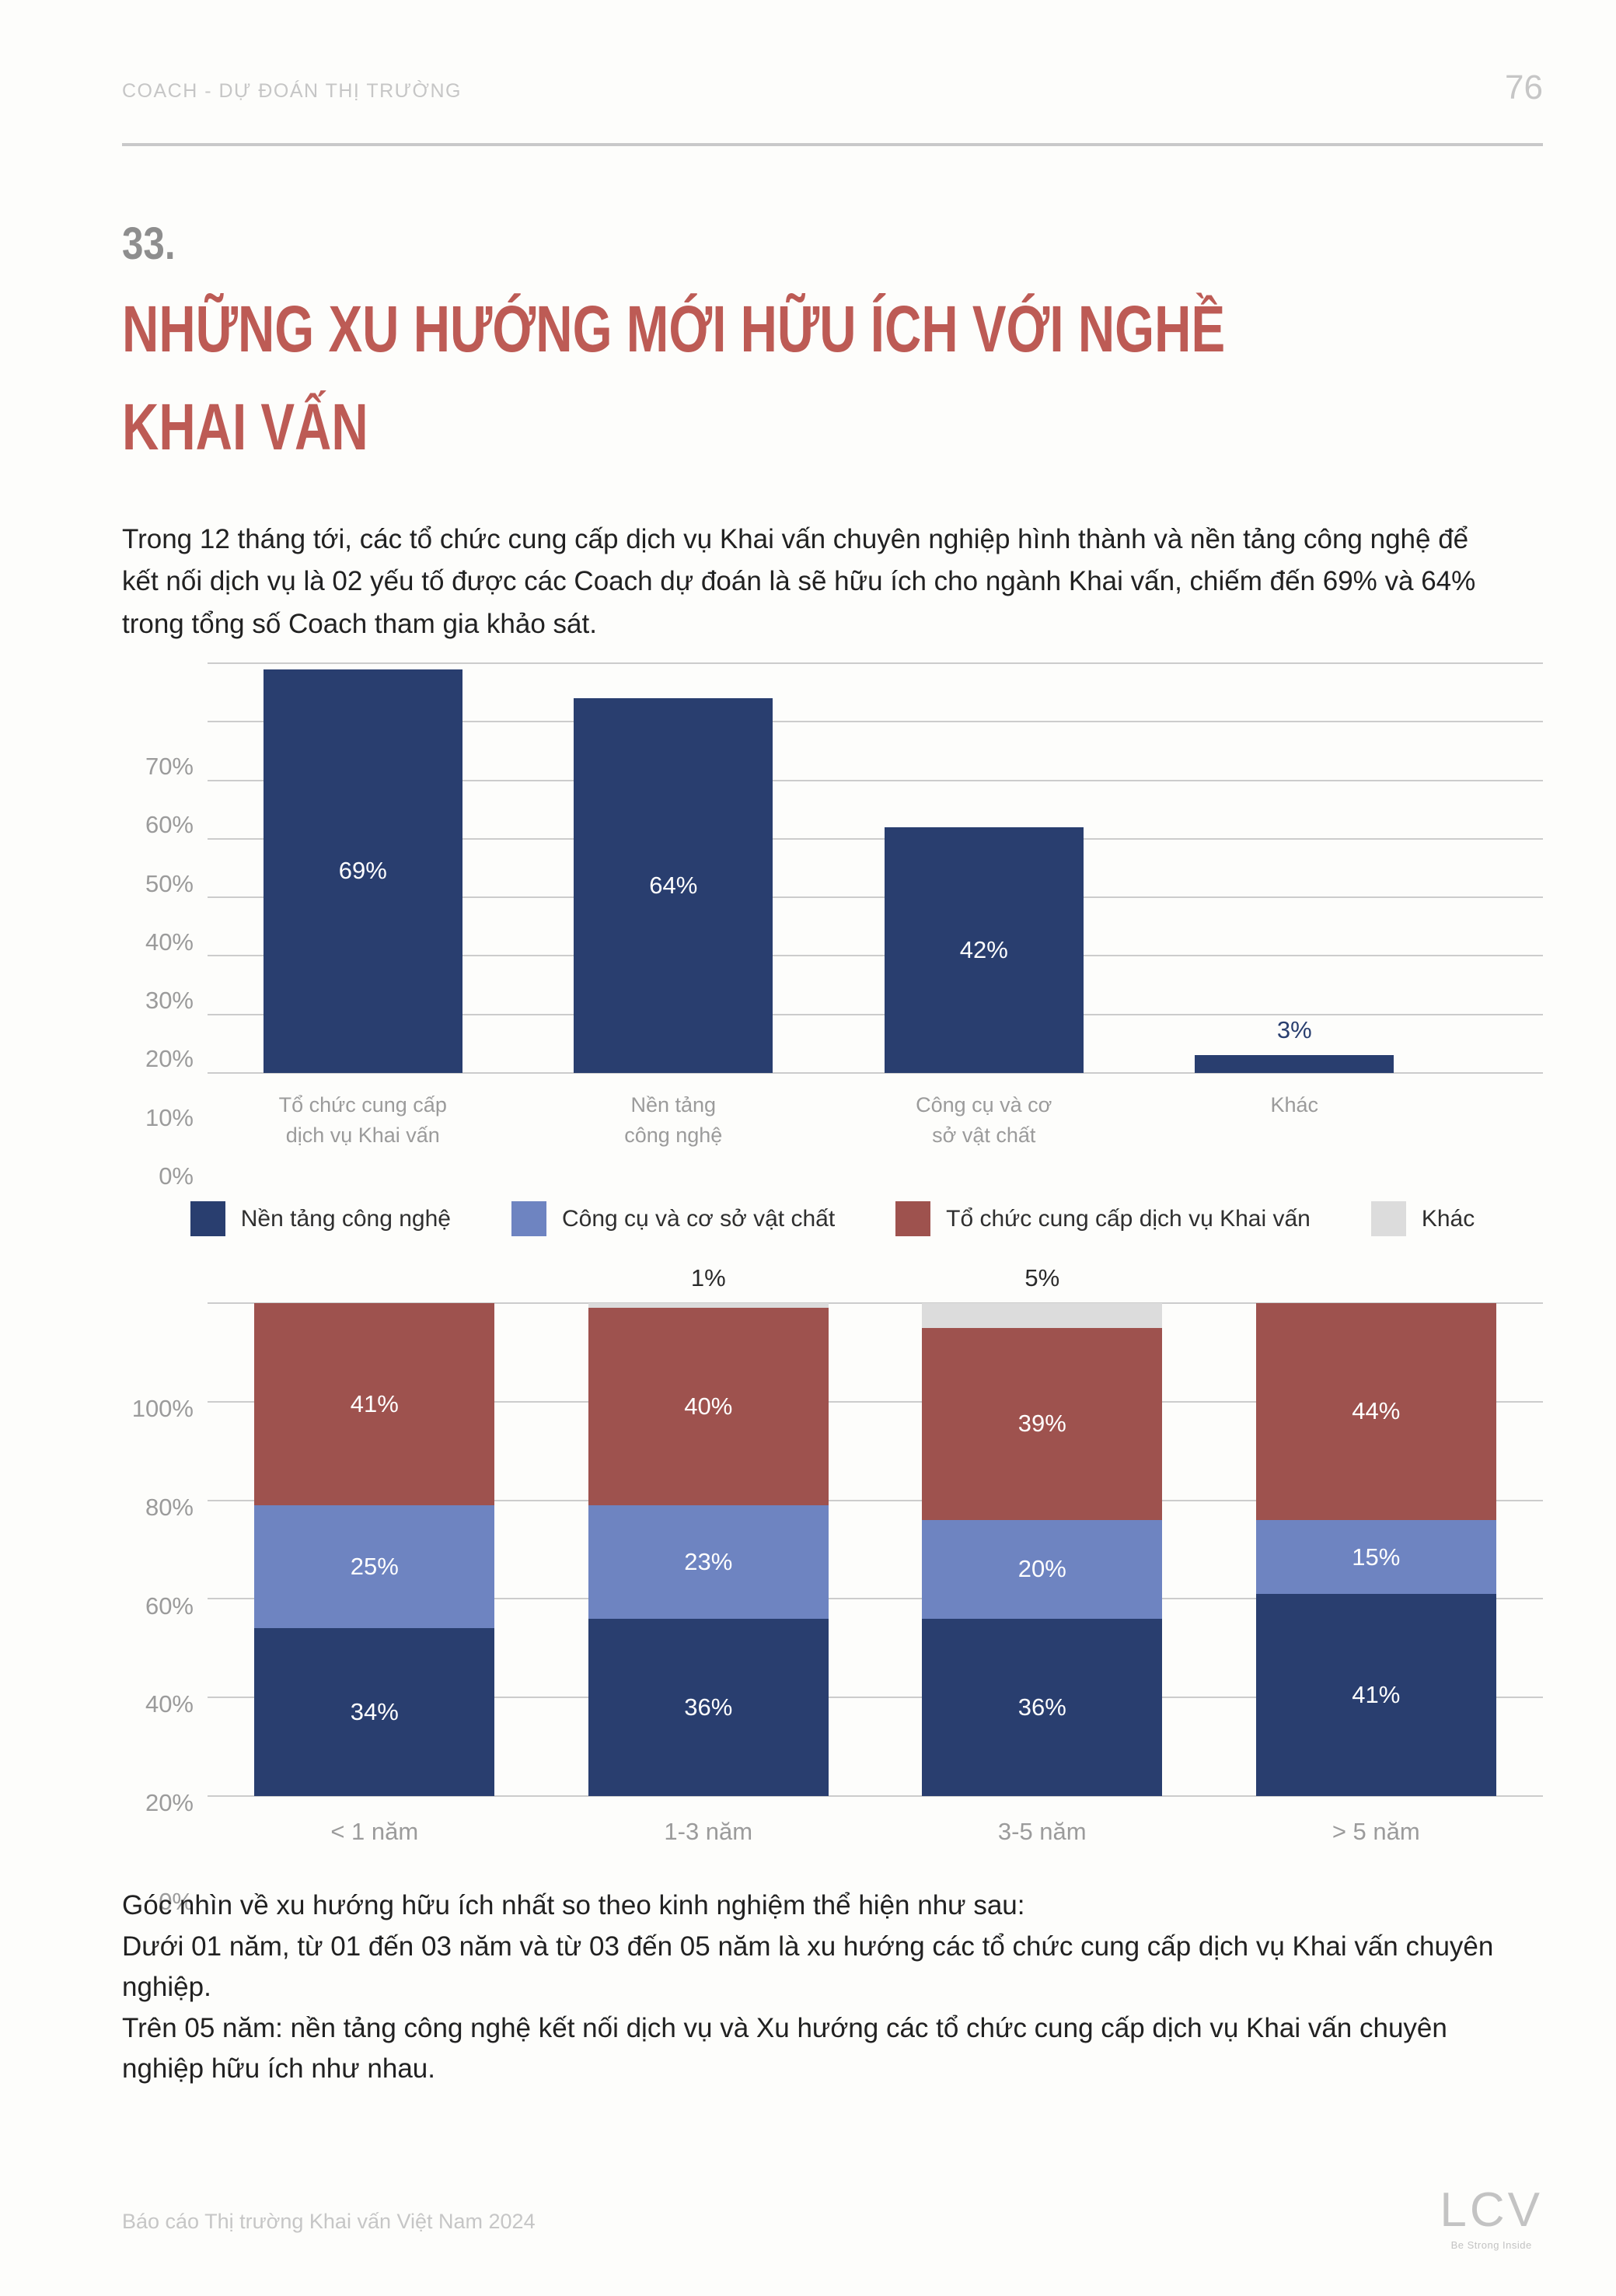 This screenshot has width=1616, height=2296. What do you see at coordinates (673, 1120) in the screenshot?
I see `x-axis-label: Nền tảng công nghệ` at bounding box center [673, 1120].